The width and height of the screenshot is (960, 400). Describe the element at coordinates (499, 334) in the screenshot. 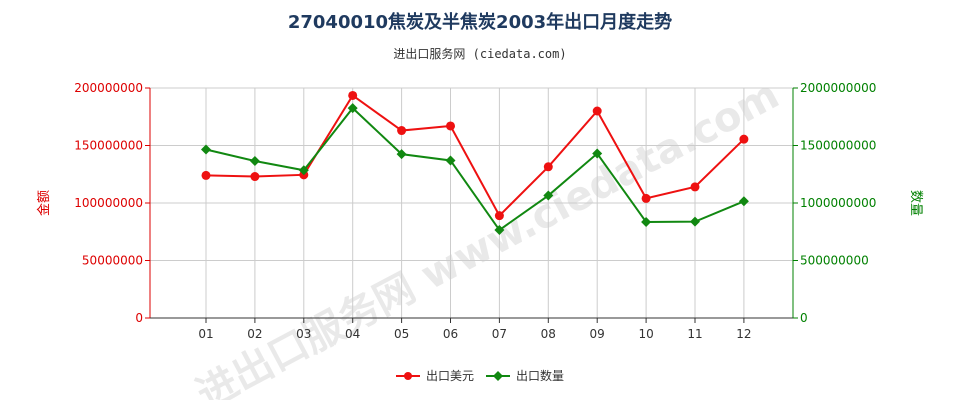

I see `x-tick-label: 07` at that location.